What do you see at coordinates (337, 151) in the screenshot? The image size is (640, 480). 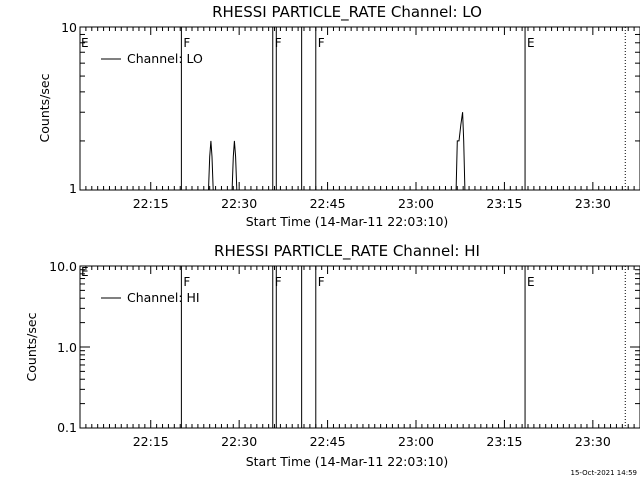 I see `series-line-lo` at bounding box center [337, 151].